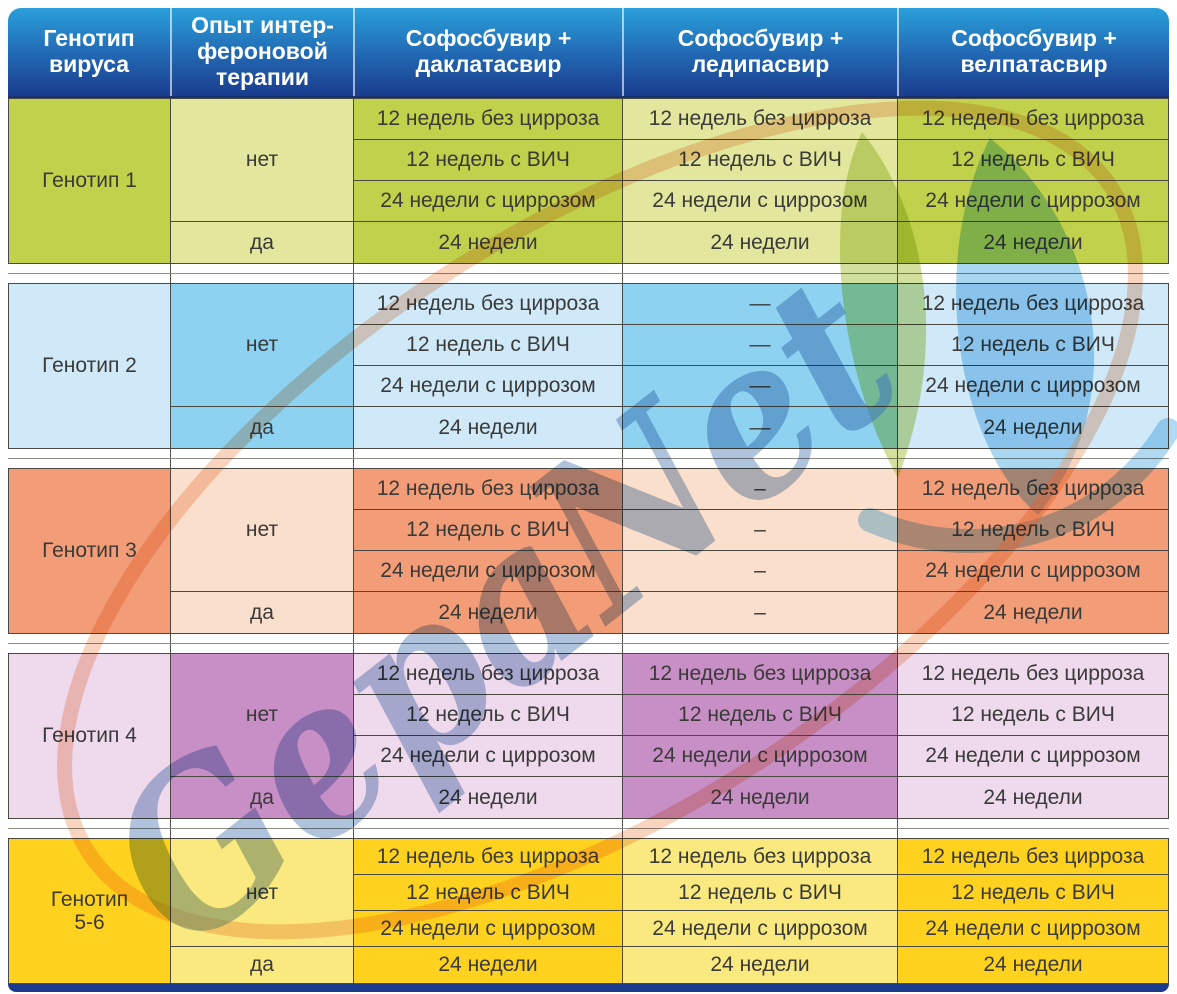 Image resolution: width=1177 pixels, height=994 pixels. I want to click on table-bottom-edge, so click(588, 988).